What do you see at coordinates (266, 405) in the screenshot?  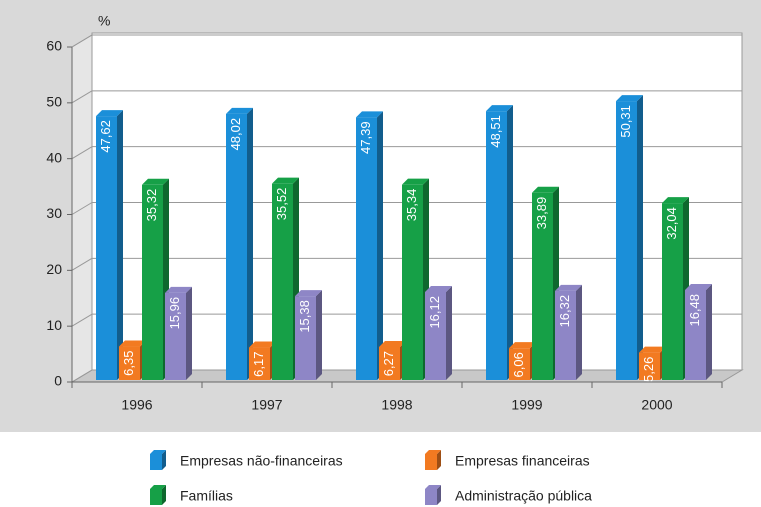 I see `x-tick-label: 1997` at bounding box center [266, 405].